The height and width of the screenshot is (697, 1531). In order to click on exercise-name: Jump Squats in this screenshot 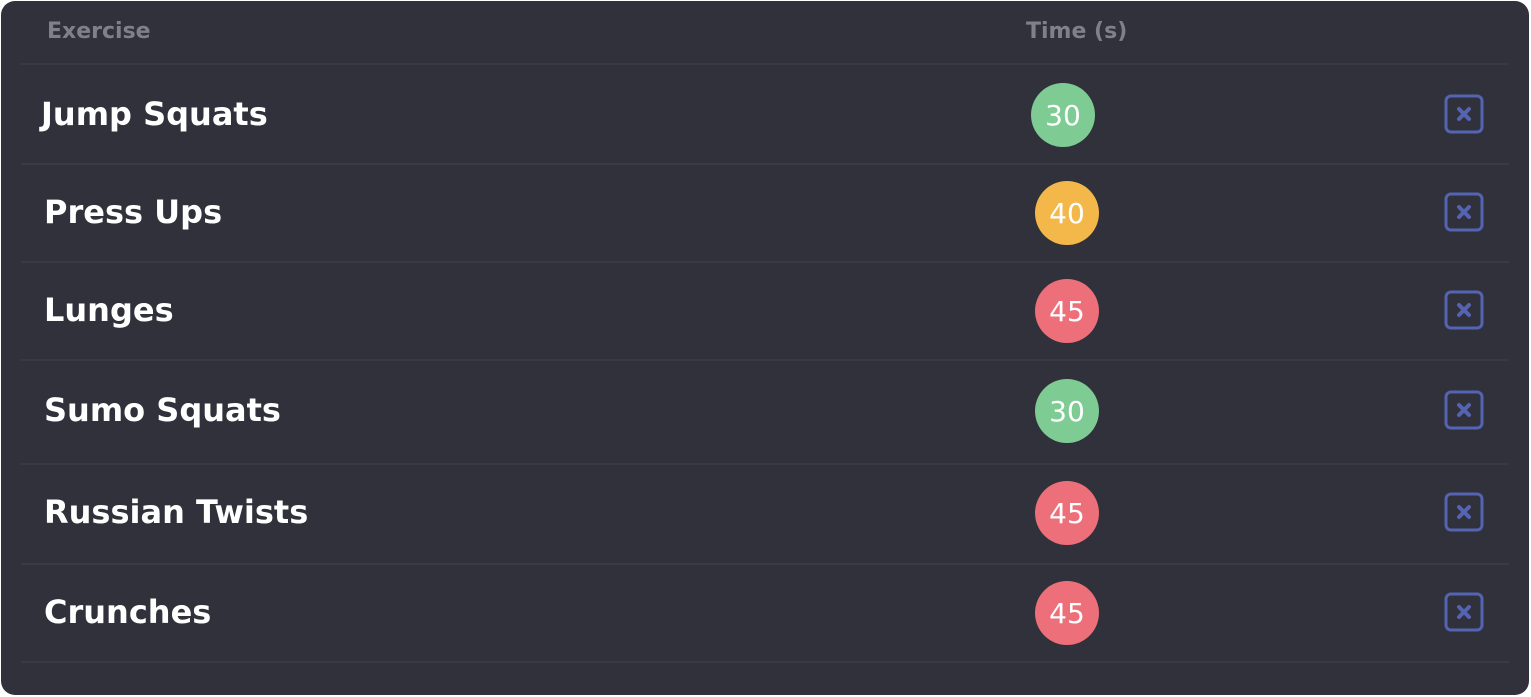, I will do `click(154, 114)`.